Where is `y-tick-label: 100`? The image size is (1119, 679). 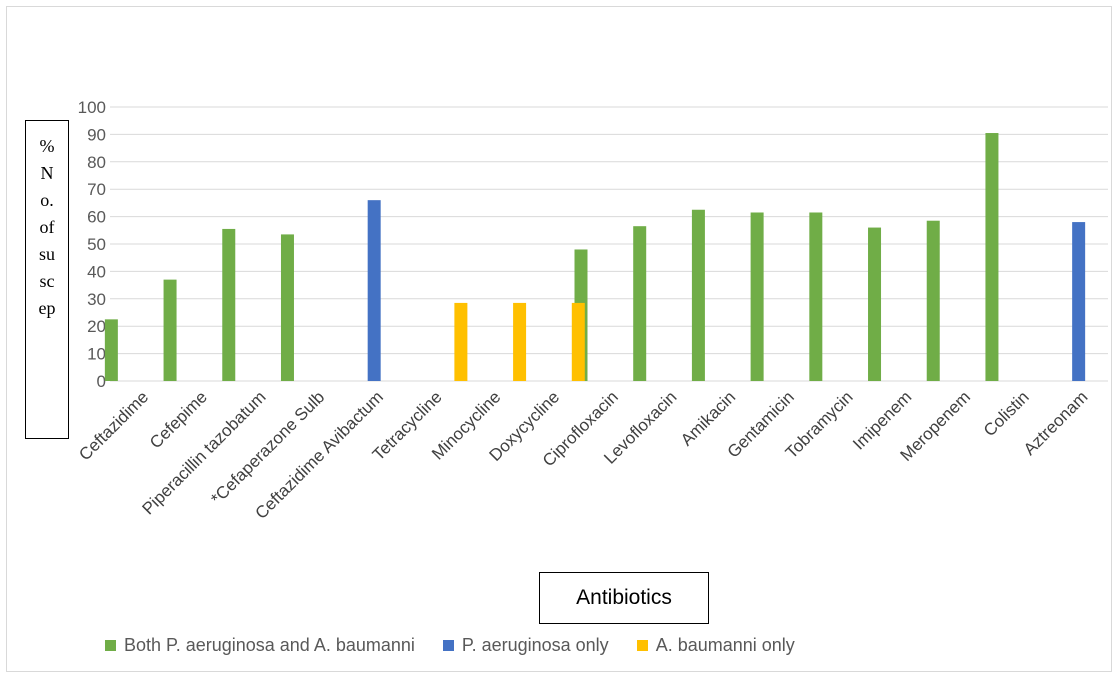 y-tick-label: 100 is located at coordinates (92, 107).